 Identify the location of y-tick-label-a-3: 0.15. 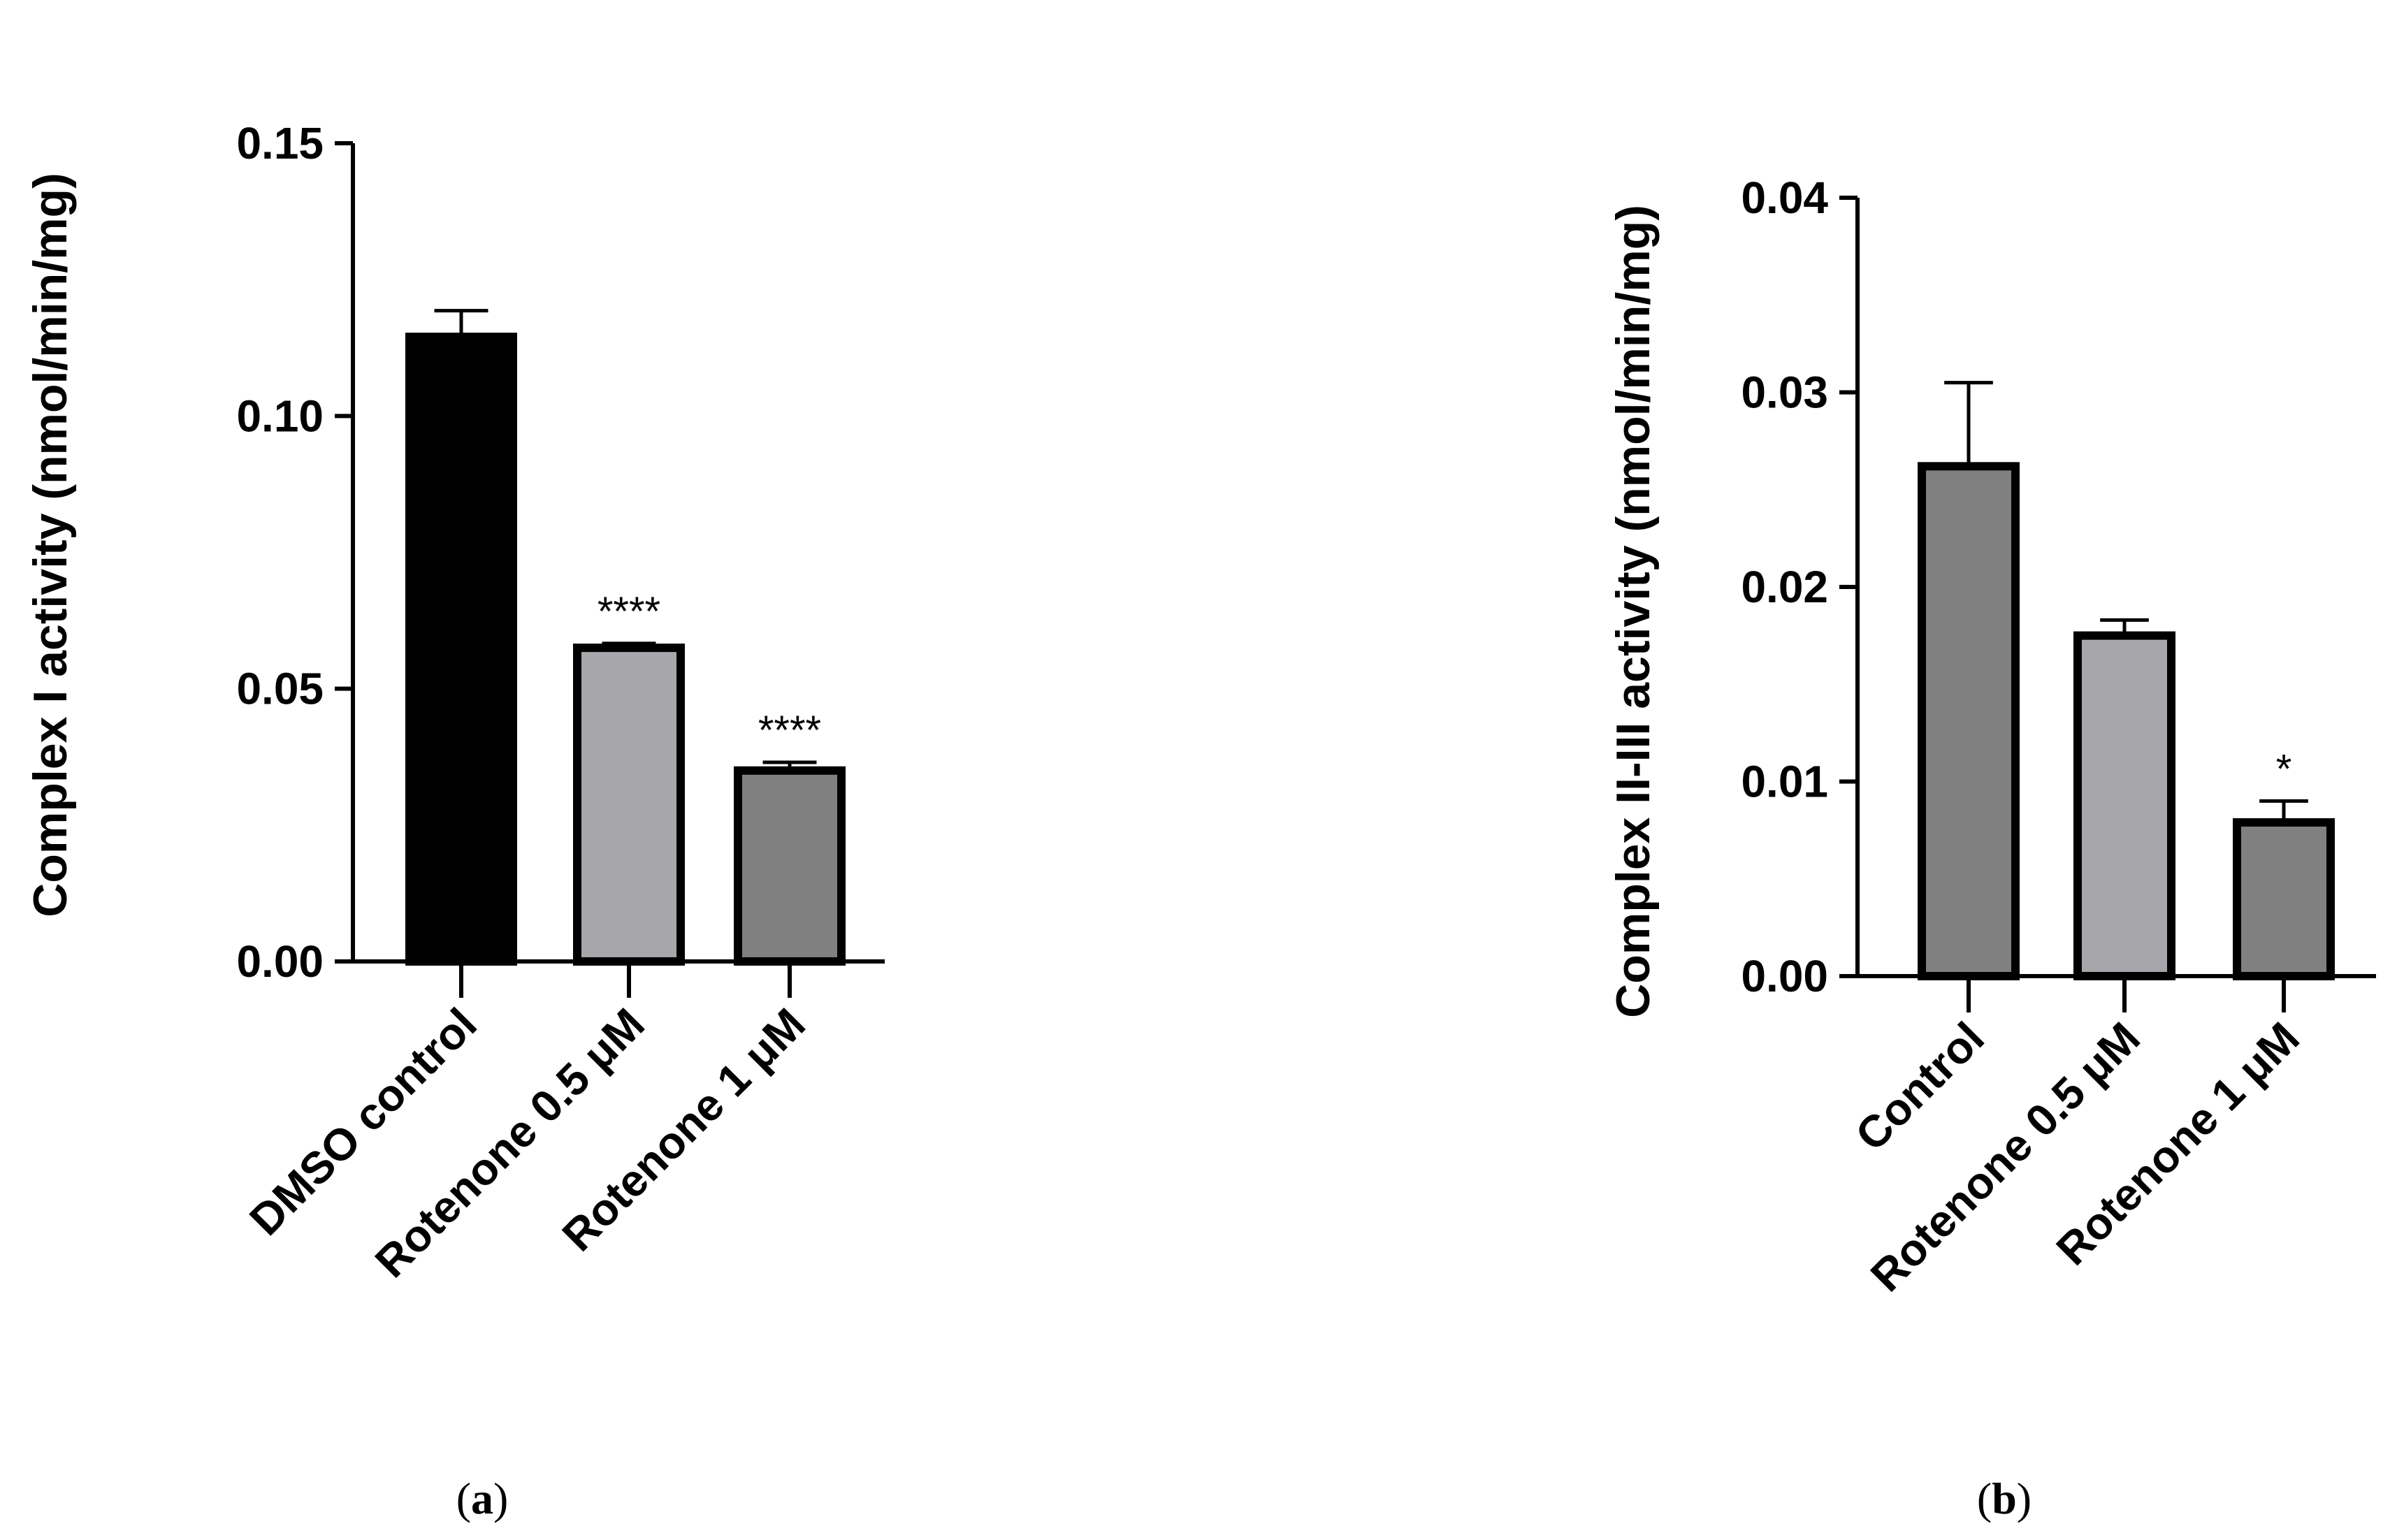
(280, 143).